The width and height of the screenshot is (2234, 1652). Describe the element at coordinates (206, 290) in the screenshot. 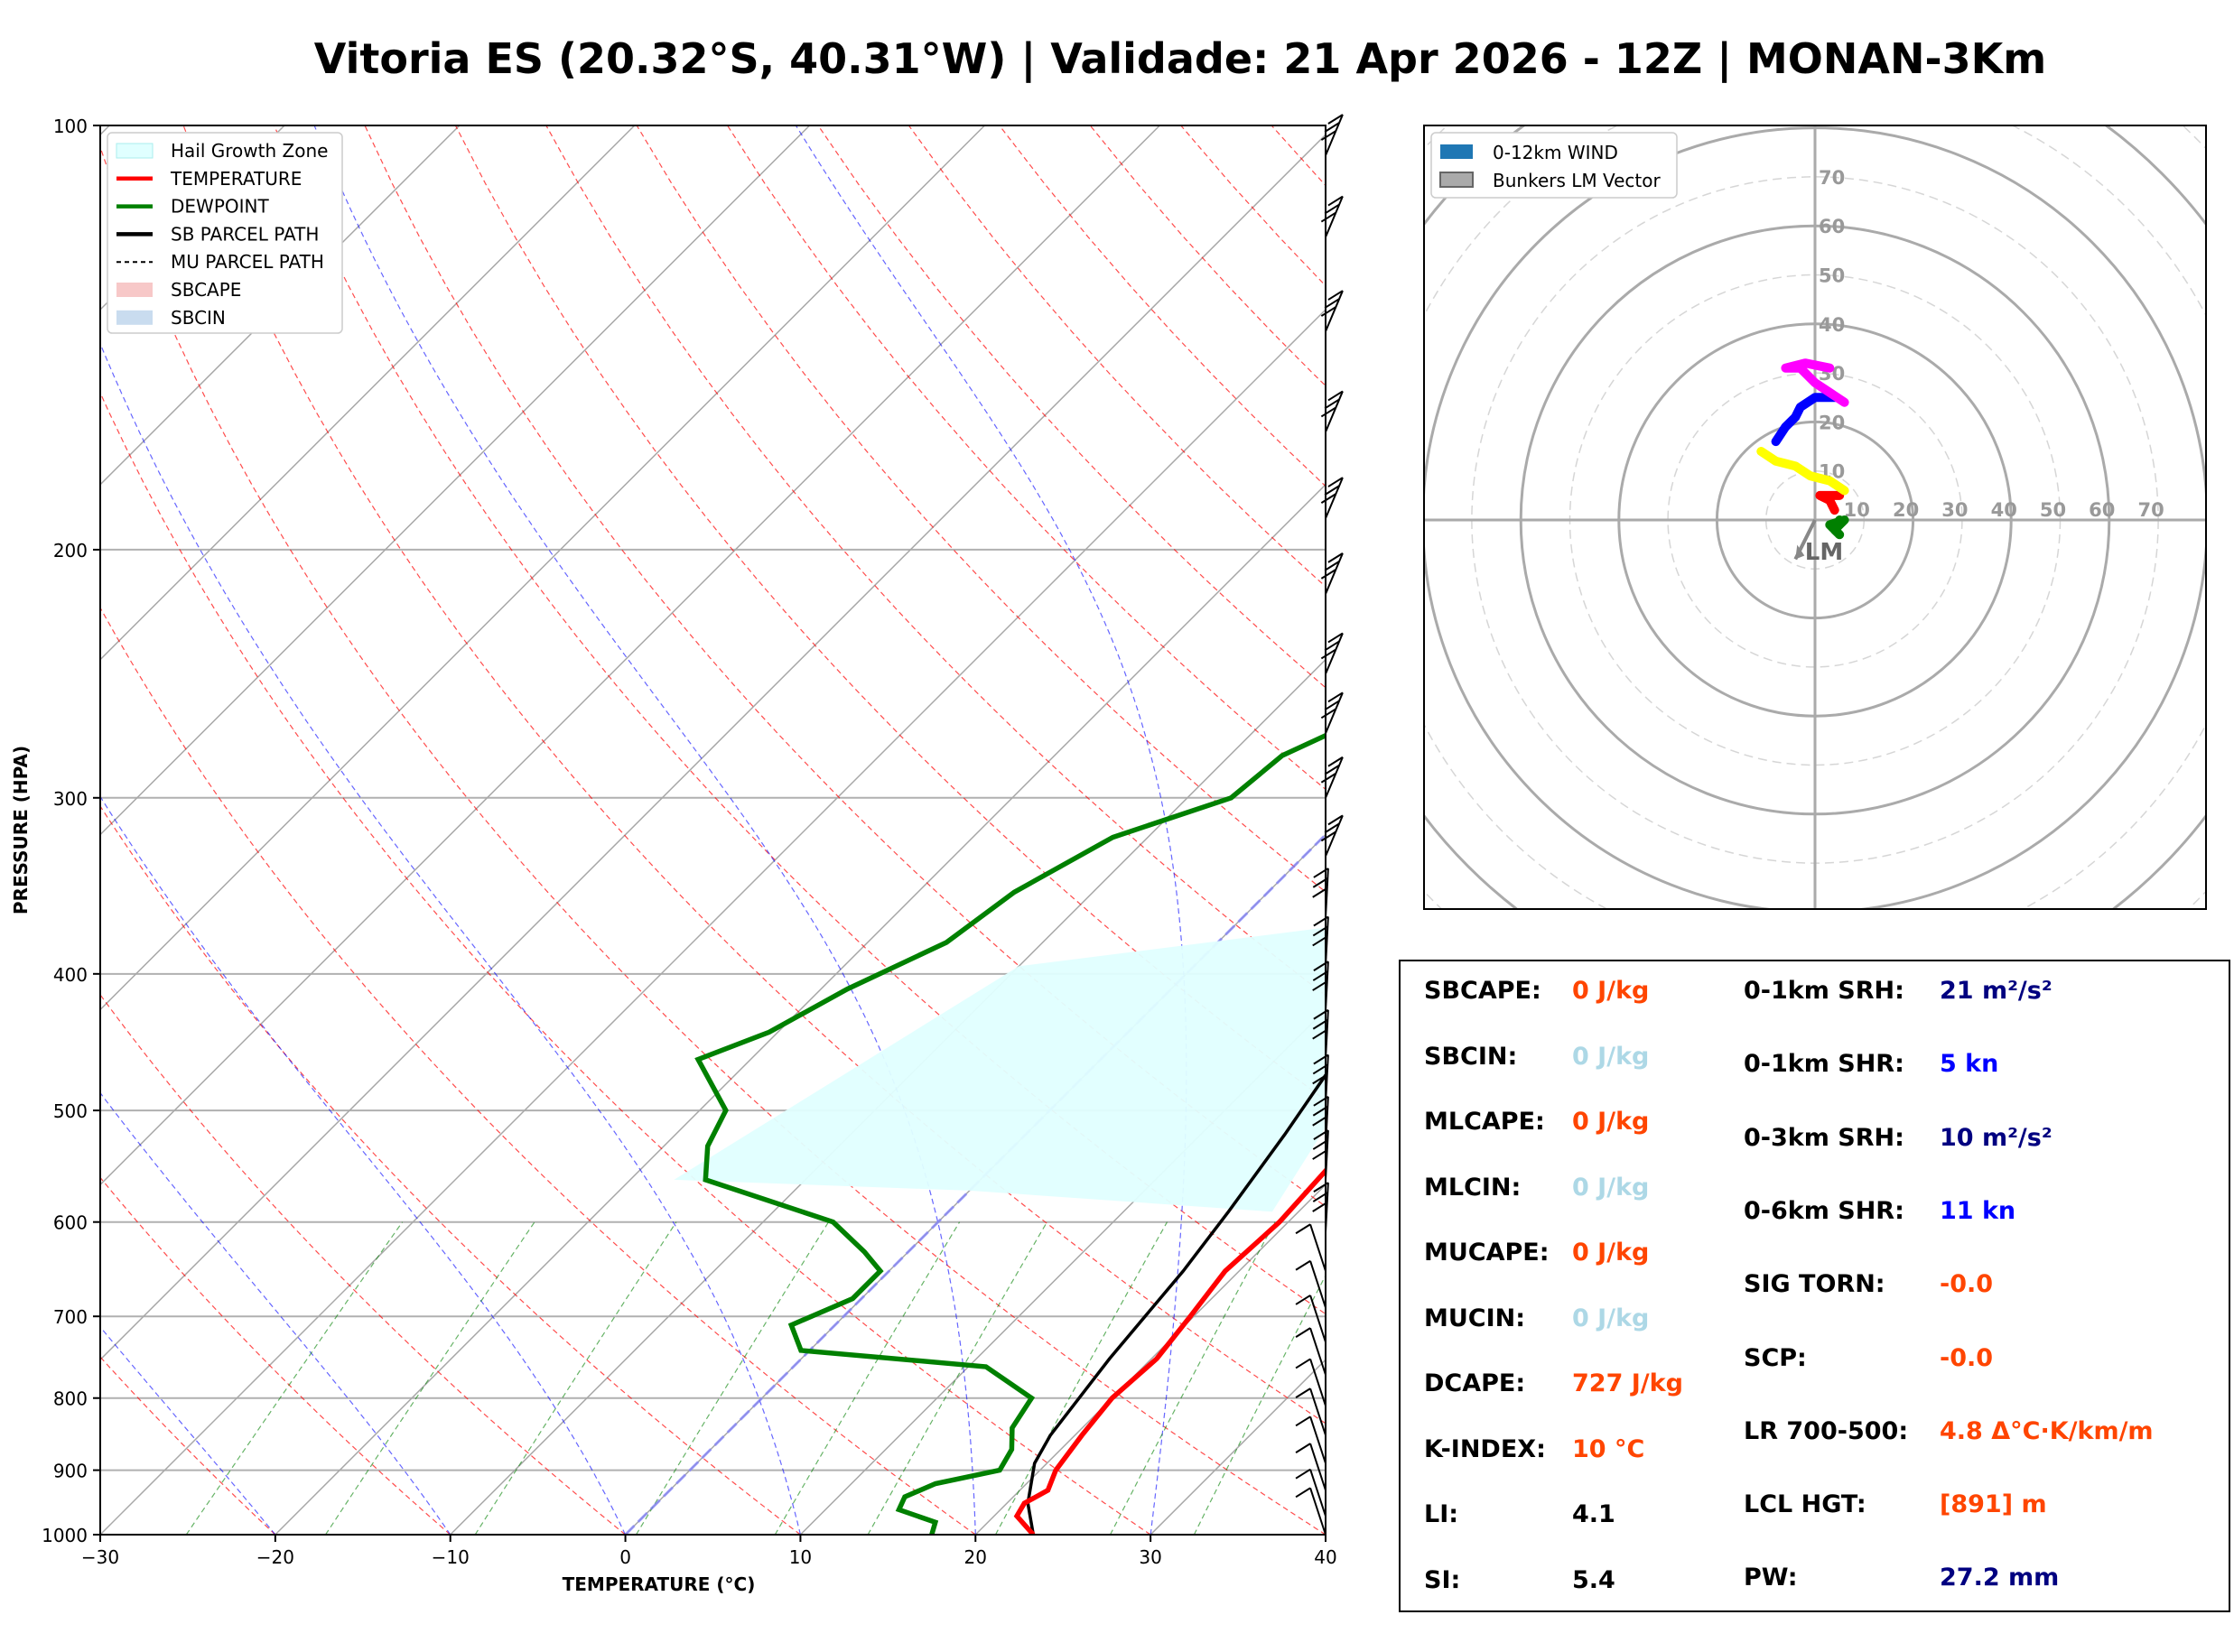

I see `legend-label: SBCAPE` at that location.